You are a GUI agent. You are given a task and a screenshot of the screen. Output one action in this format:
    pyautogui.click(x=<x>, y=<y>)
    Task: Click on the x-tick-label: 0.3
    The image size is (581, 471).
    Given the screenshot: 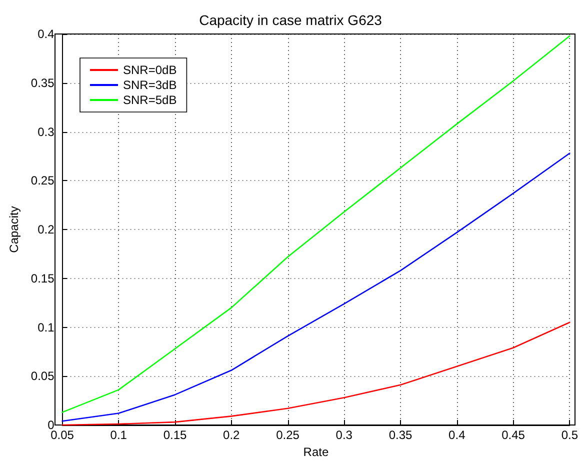 What is the action you would take?
    pyautogui.click(x=344, y=435)
    